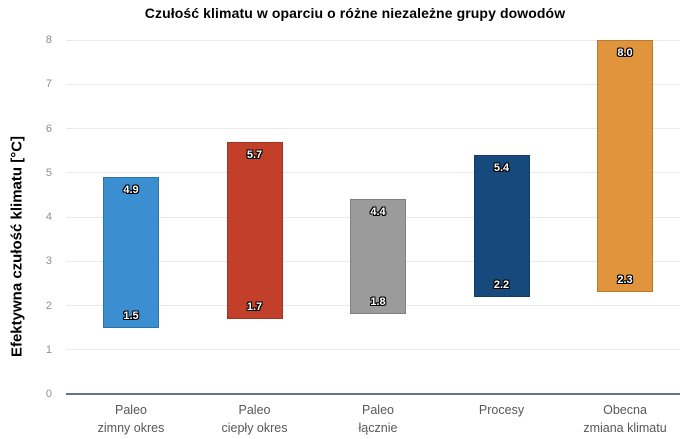  What do you see at coordinates (48, 128) in the screenshot?
I see `y-tick-label: 6` at bounding box center [48, 128].